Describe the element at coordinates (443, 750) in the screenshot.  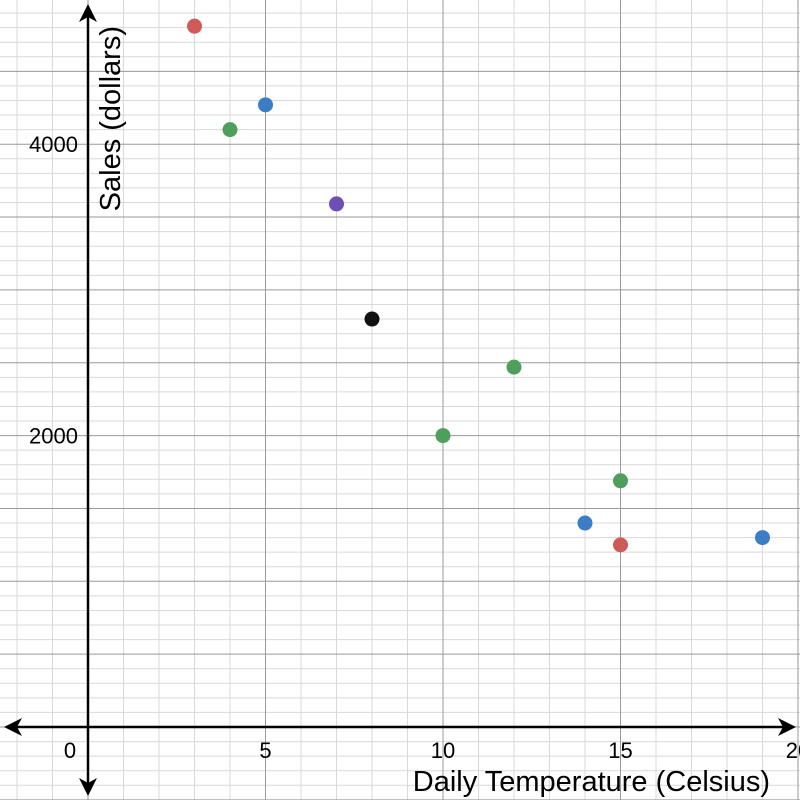
I see `x-tick-label: 10` at that location.